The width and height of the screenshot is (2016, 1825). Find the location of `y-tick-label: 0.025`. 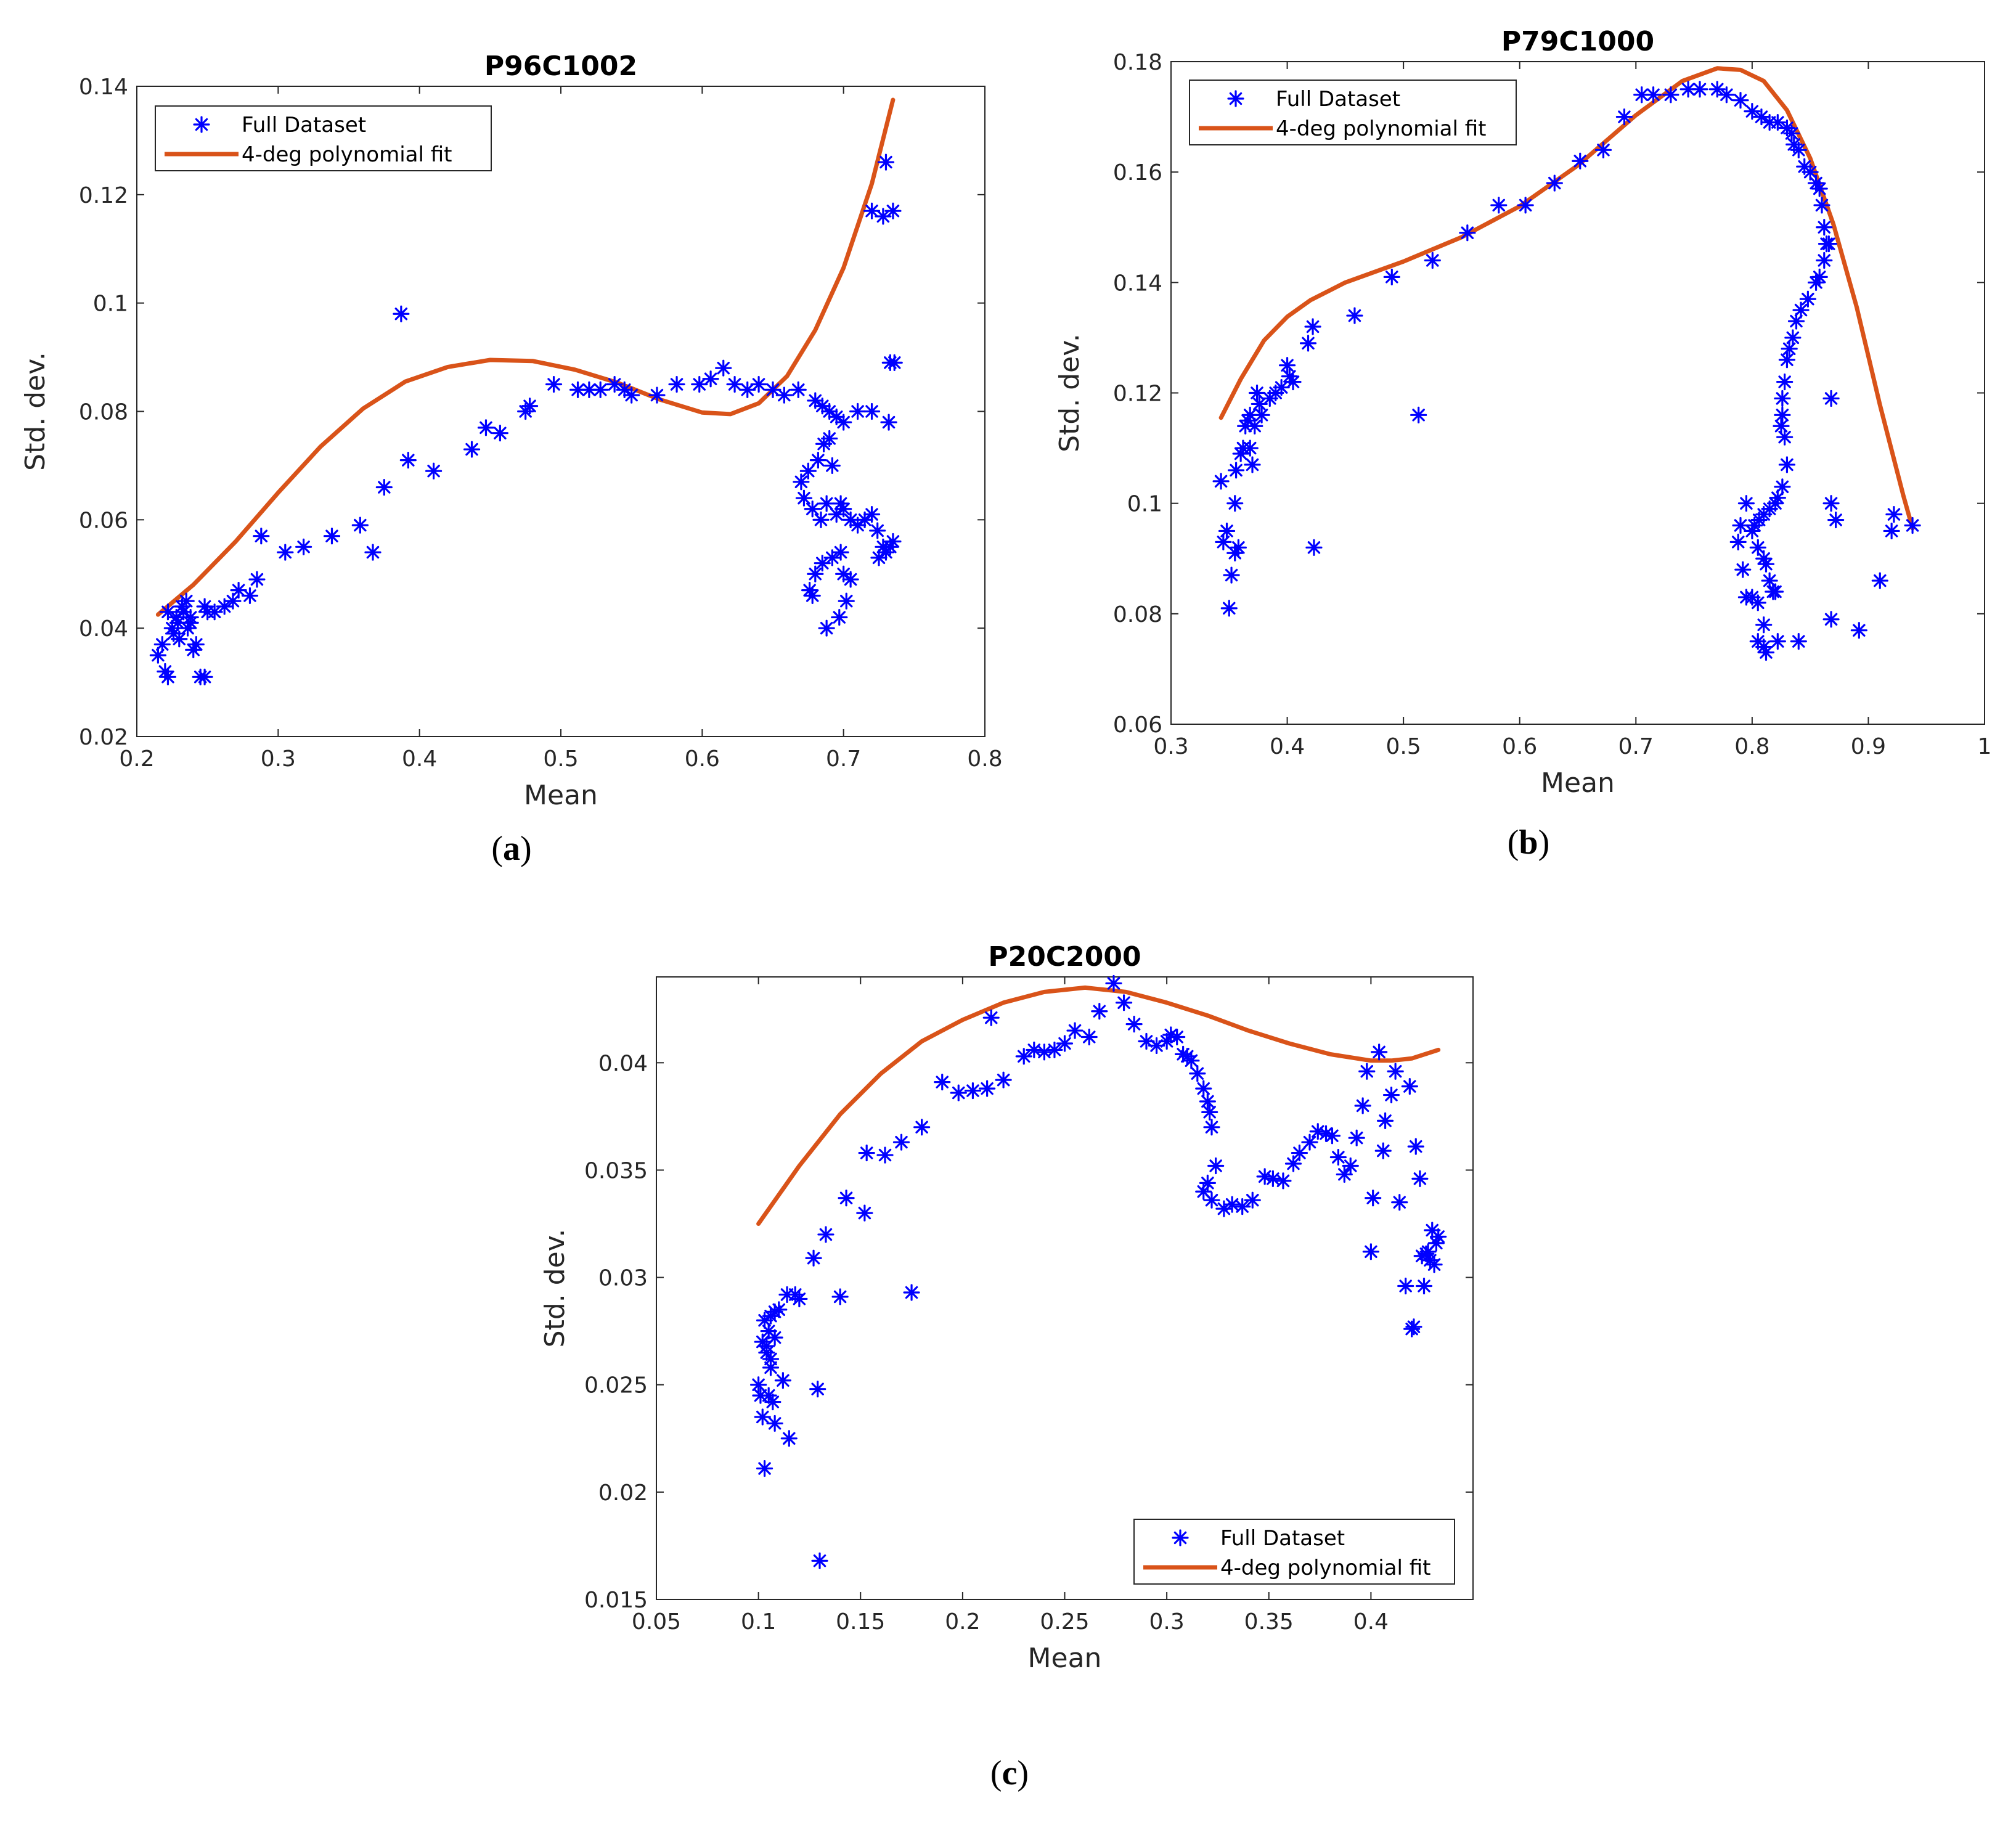

y-tick-label: 0.025 is located at coordinates (616, 1386).